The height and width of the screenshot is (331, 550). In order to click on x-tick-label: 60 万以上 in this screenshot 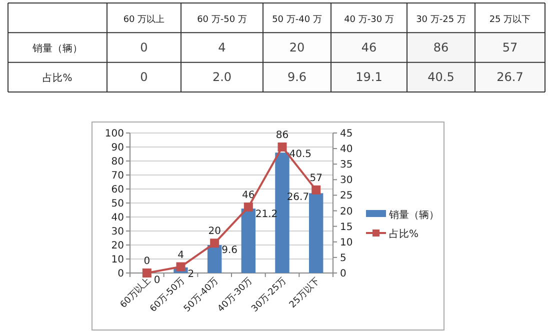, I will do `click(144, 19)`.